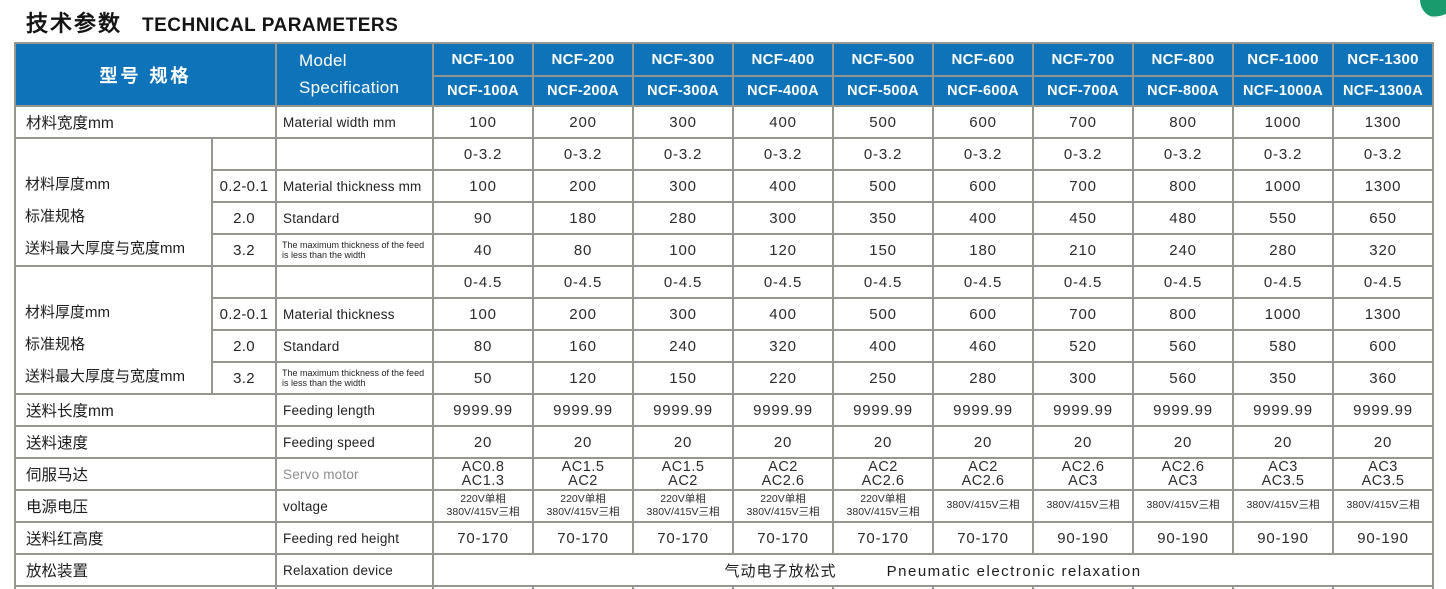  I want to click on relaxation-value-cn: 气动电子放松式, so click(780, 571).